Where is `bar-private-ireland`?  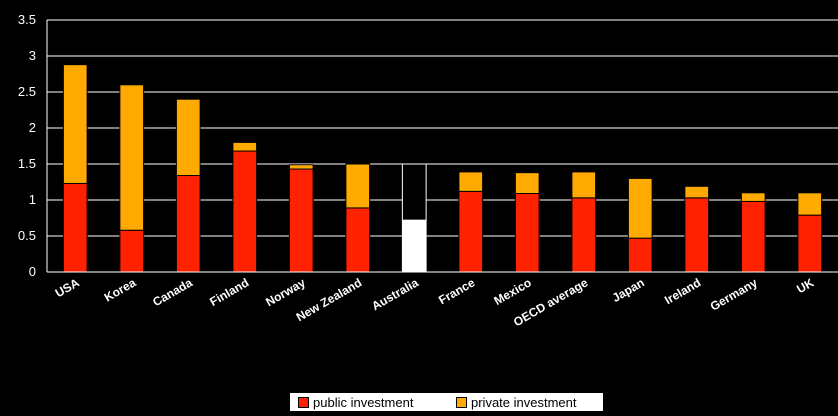
bar-private-ireland is located at coordinates (697, 192).